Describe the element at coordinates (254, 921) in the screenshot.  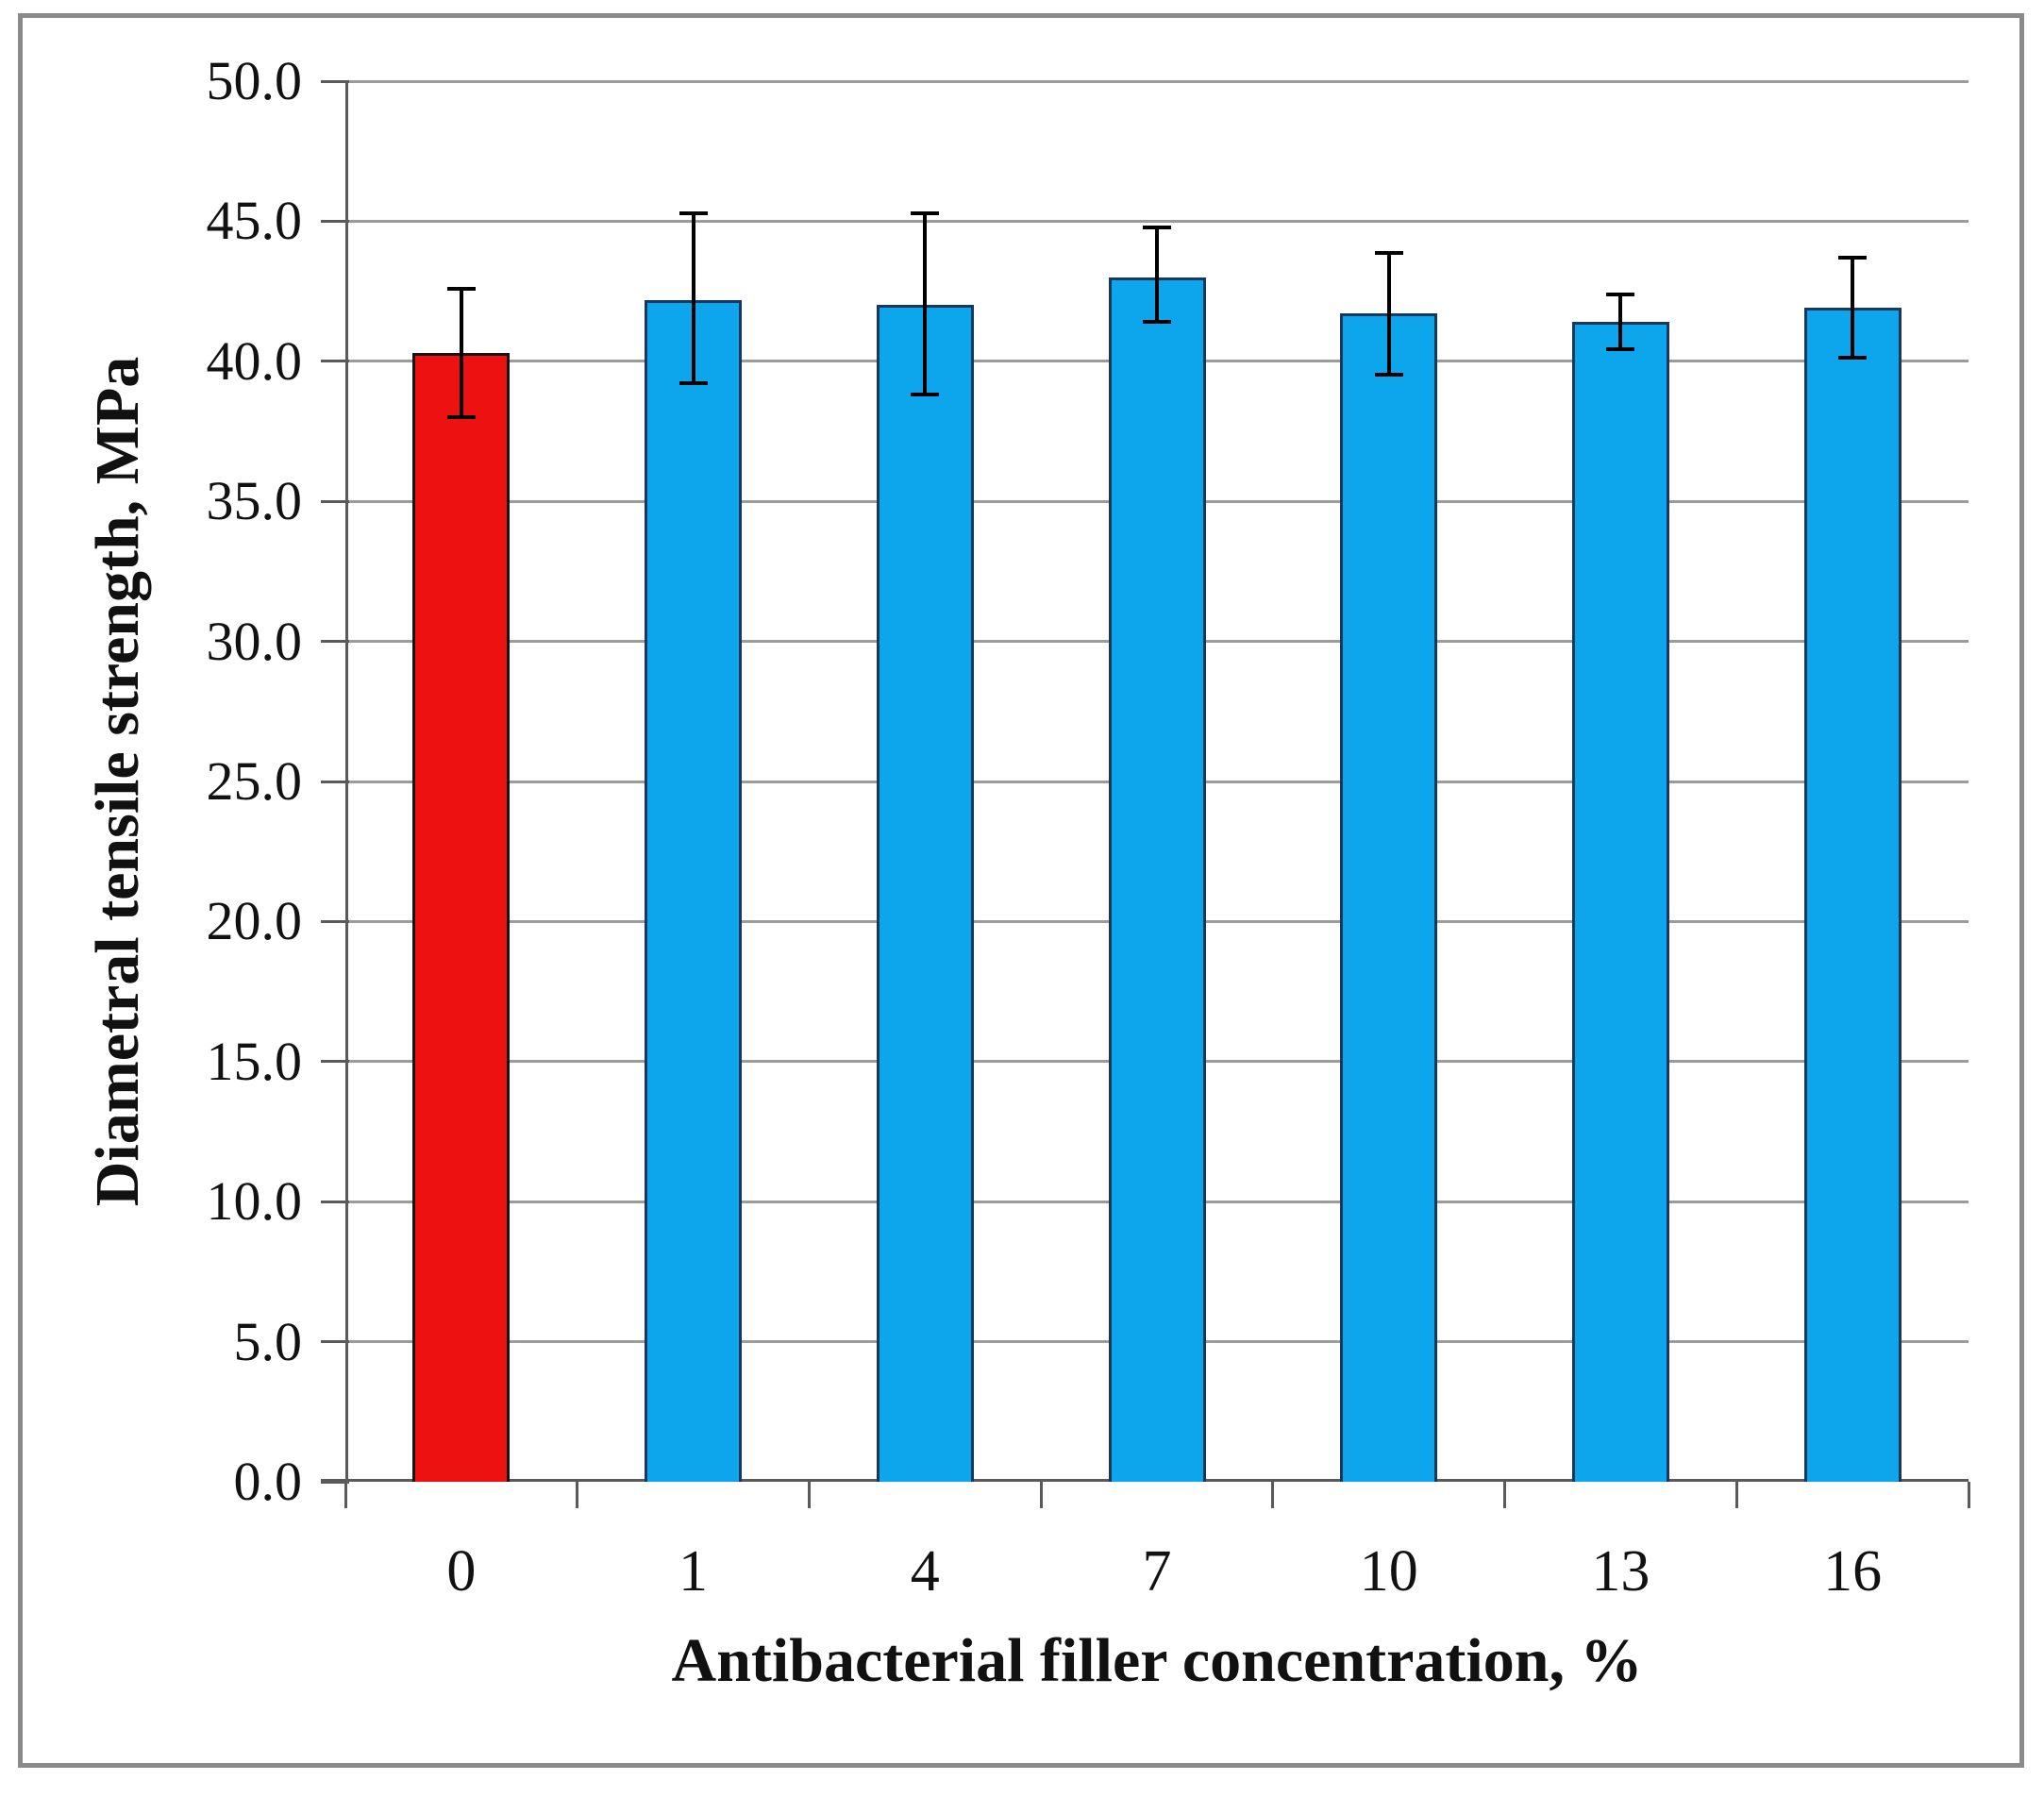
I see `y-tick-label: 20.0` at that location.